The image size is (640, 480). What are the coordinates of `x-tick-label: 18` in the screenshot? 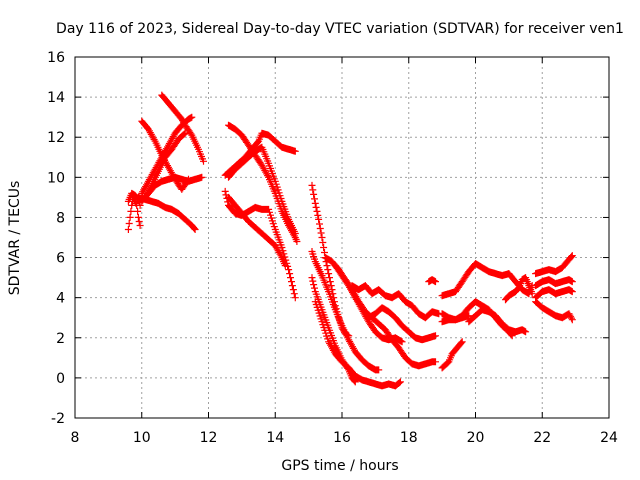 It's located at (409, 438).